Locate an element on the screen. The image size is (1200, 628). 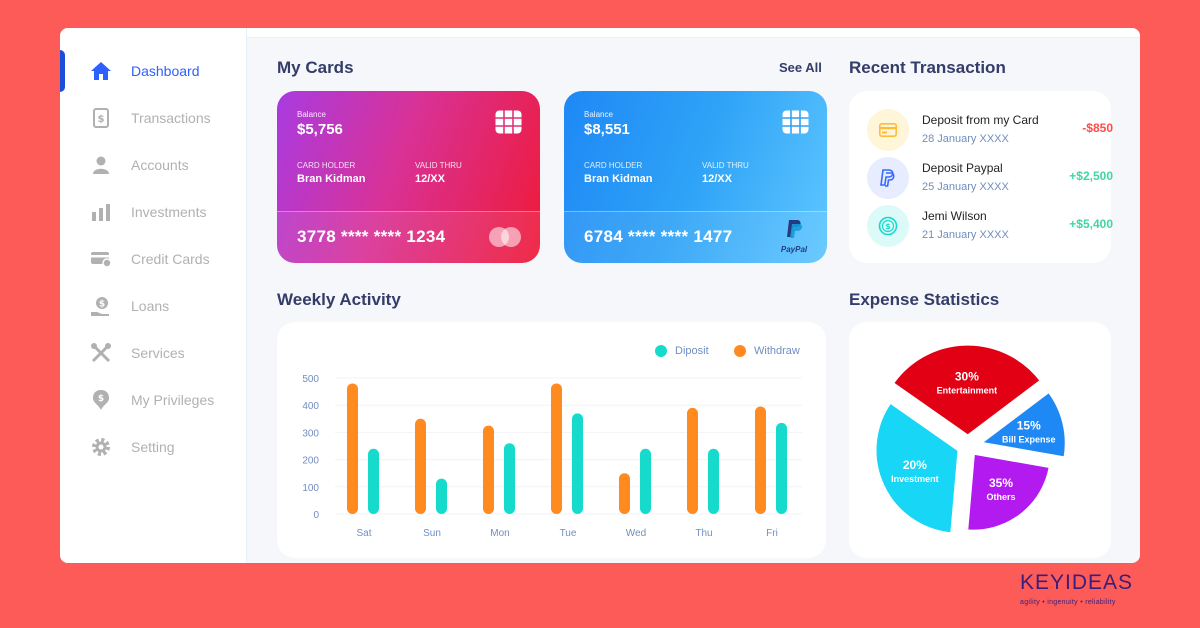
legend-deposit: Diposit is located at coordinates (682, 351).